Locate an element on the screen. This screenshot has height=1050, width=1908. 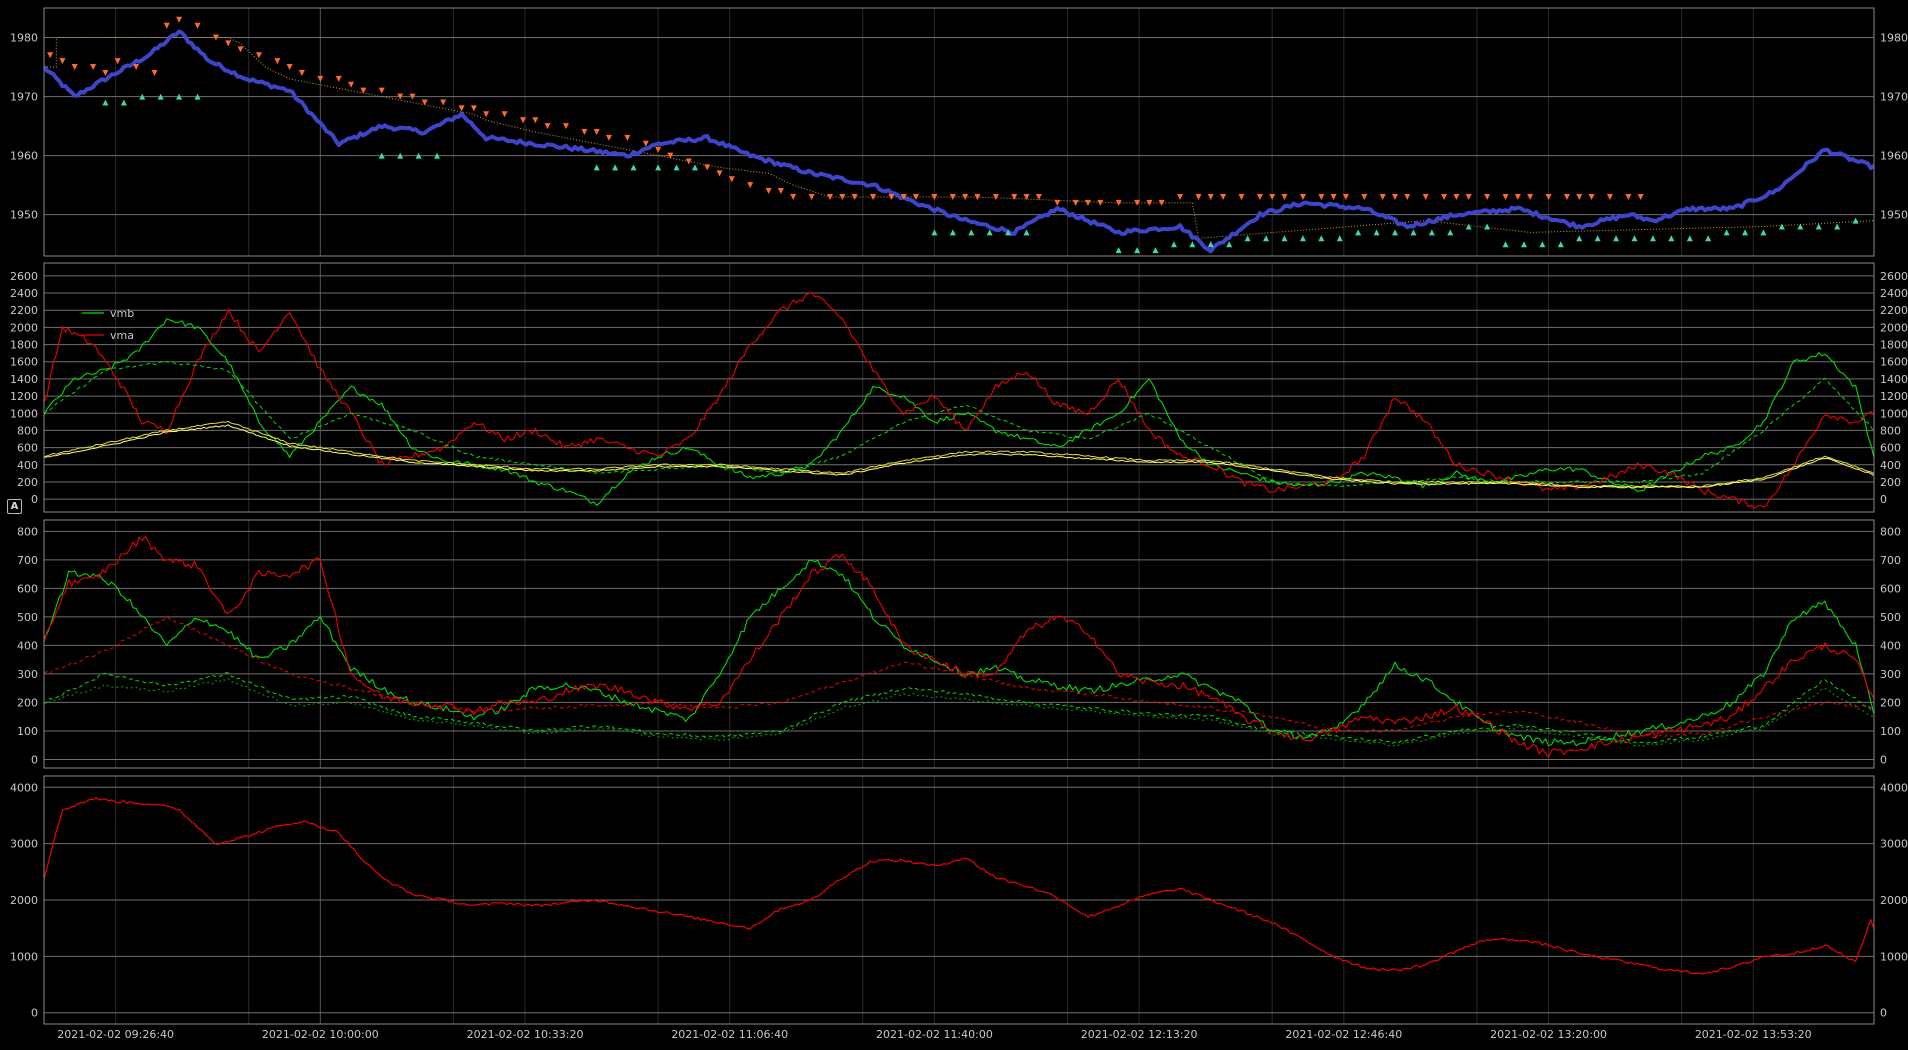
y-tick-label-right: 100 is located at coordinates (1890, 731).